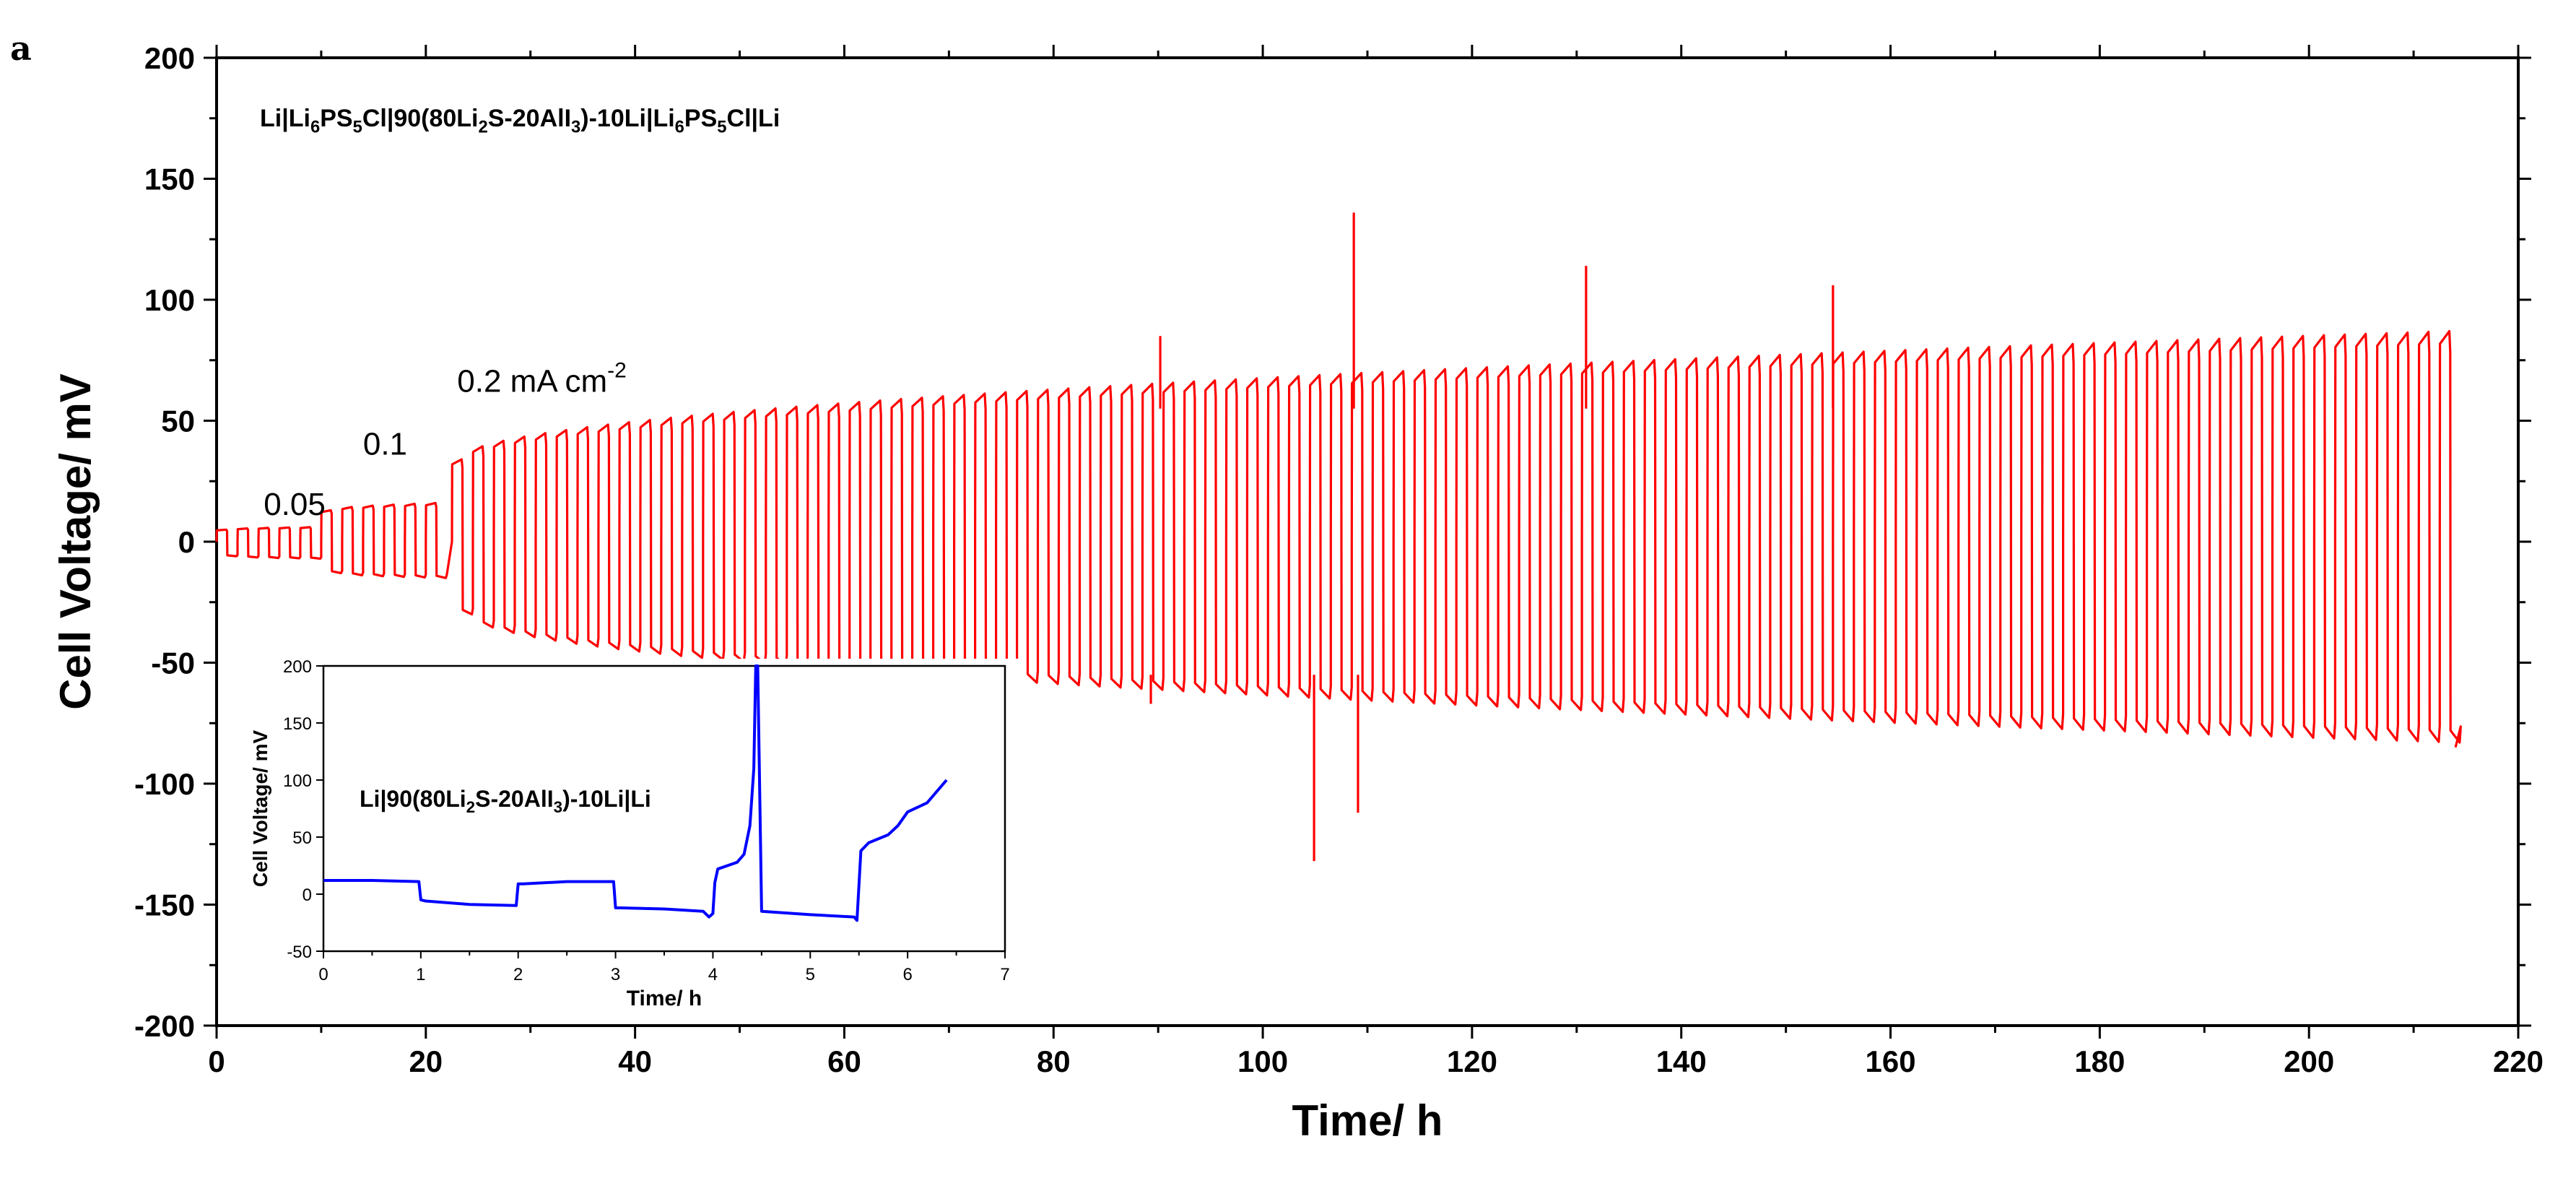 This screenshot has height=1178, width=2576. I want to click on x-tick-label: 40, so click(635, 1061).